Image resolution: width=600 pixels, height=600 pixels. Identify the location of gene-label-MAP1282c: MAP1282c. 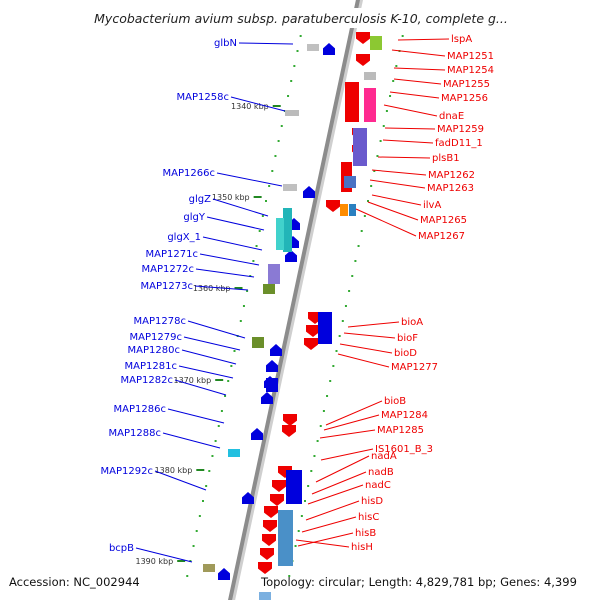
(147, 380).